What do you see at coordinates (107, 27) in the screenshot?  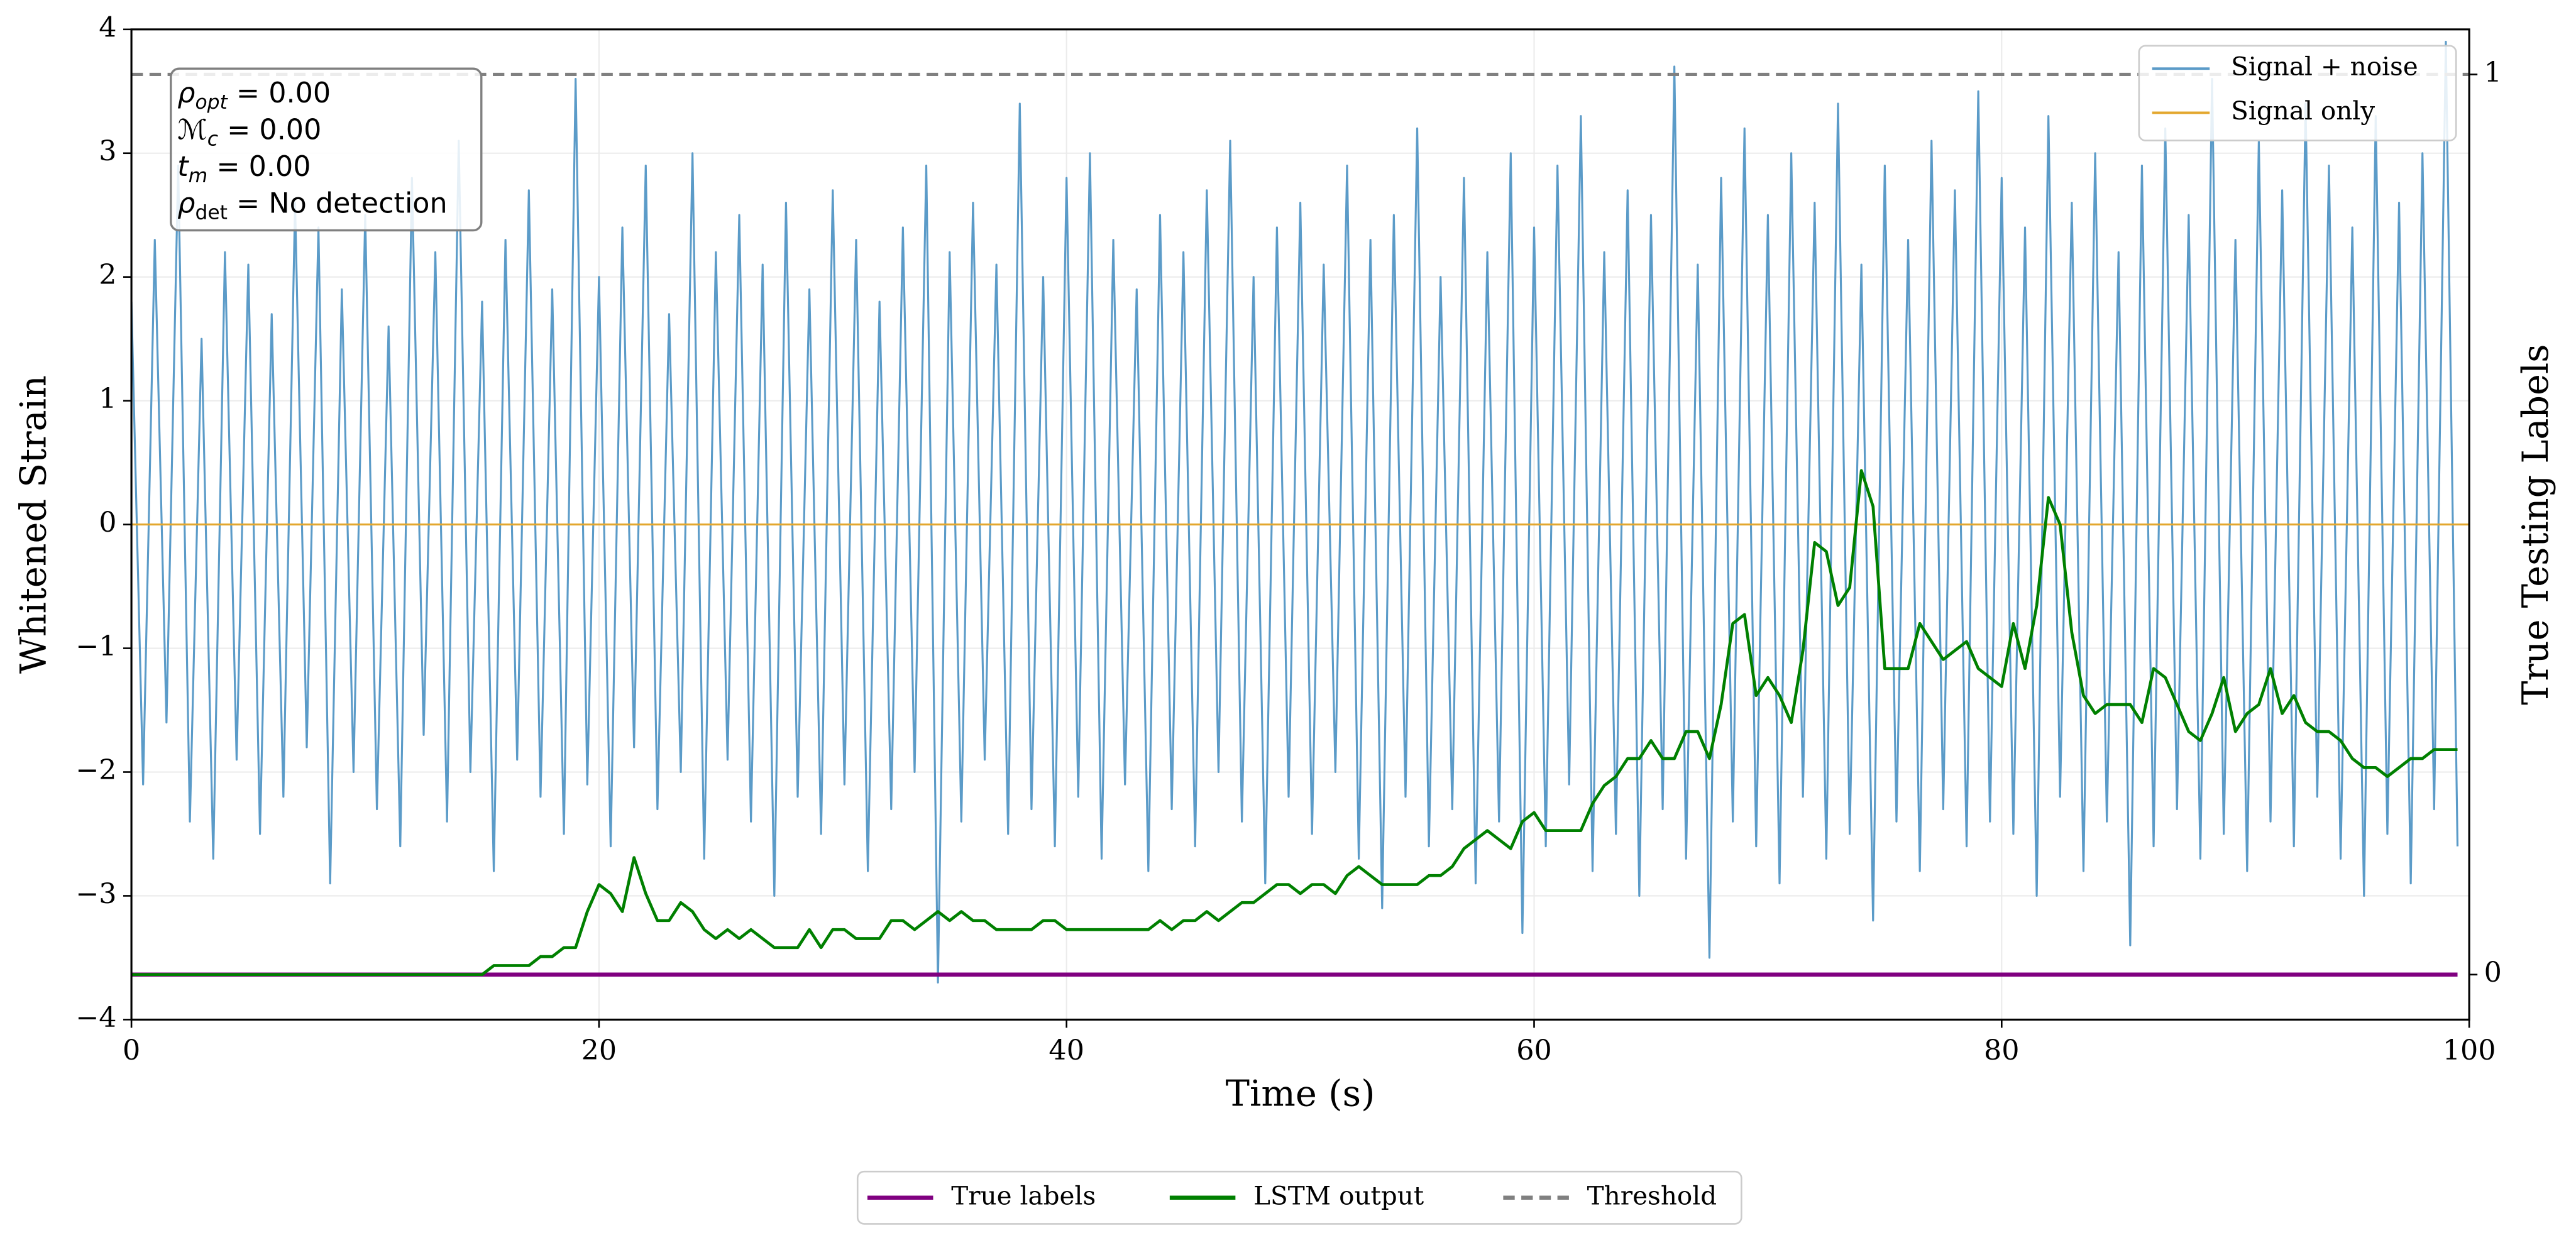 I see `y-tick-label: 4` at bounding box center [107, 27].